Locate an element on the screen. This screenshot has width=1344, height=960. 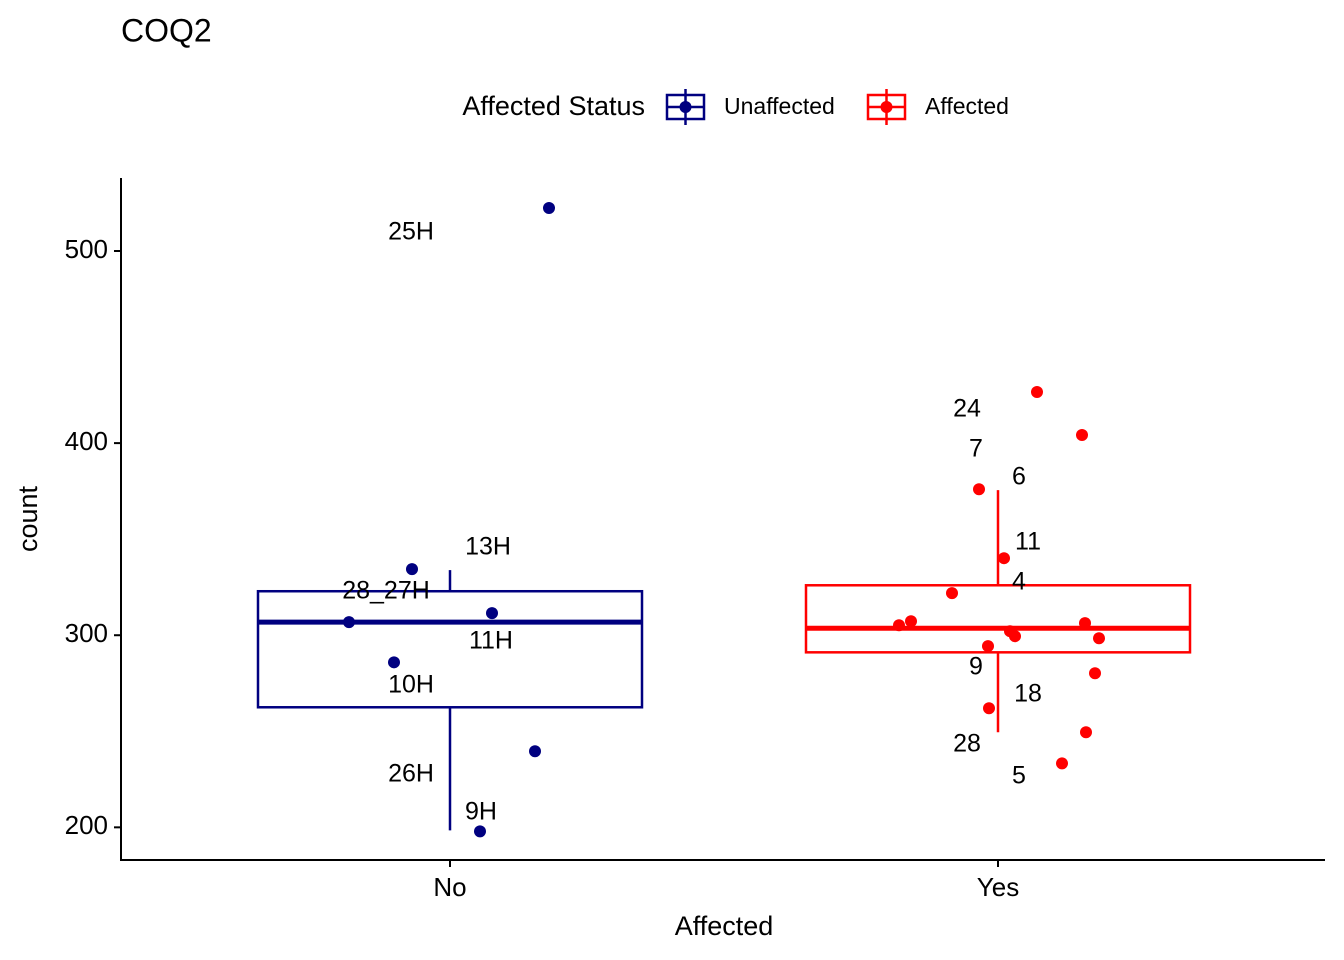
point-label: 18 is located at coordinates (1028, 694).